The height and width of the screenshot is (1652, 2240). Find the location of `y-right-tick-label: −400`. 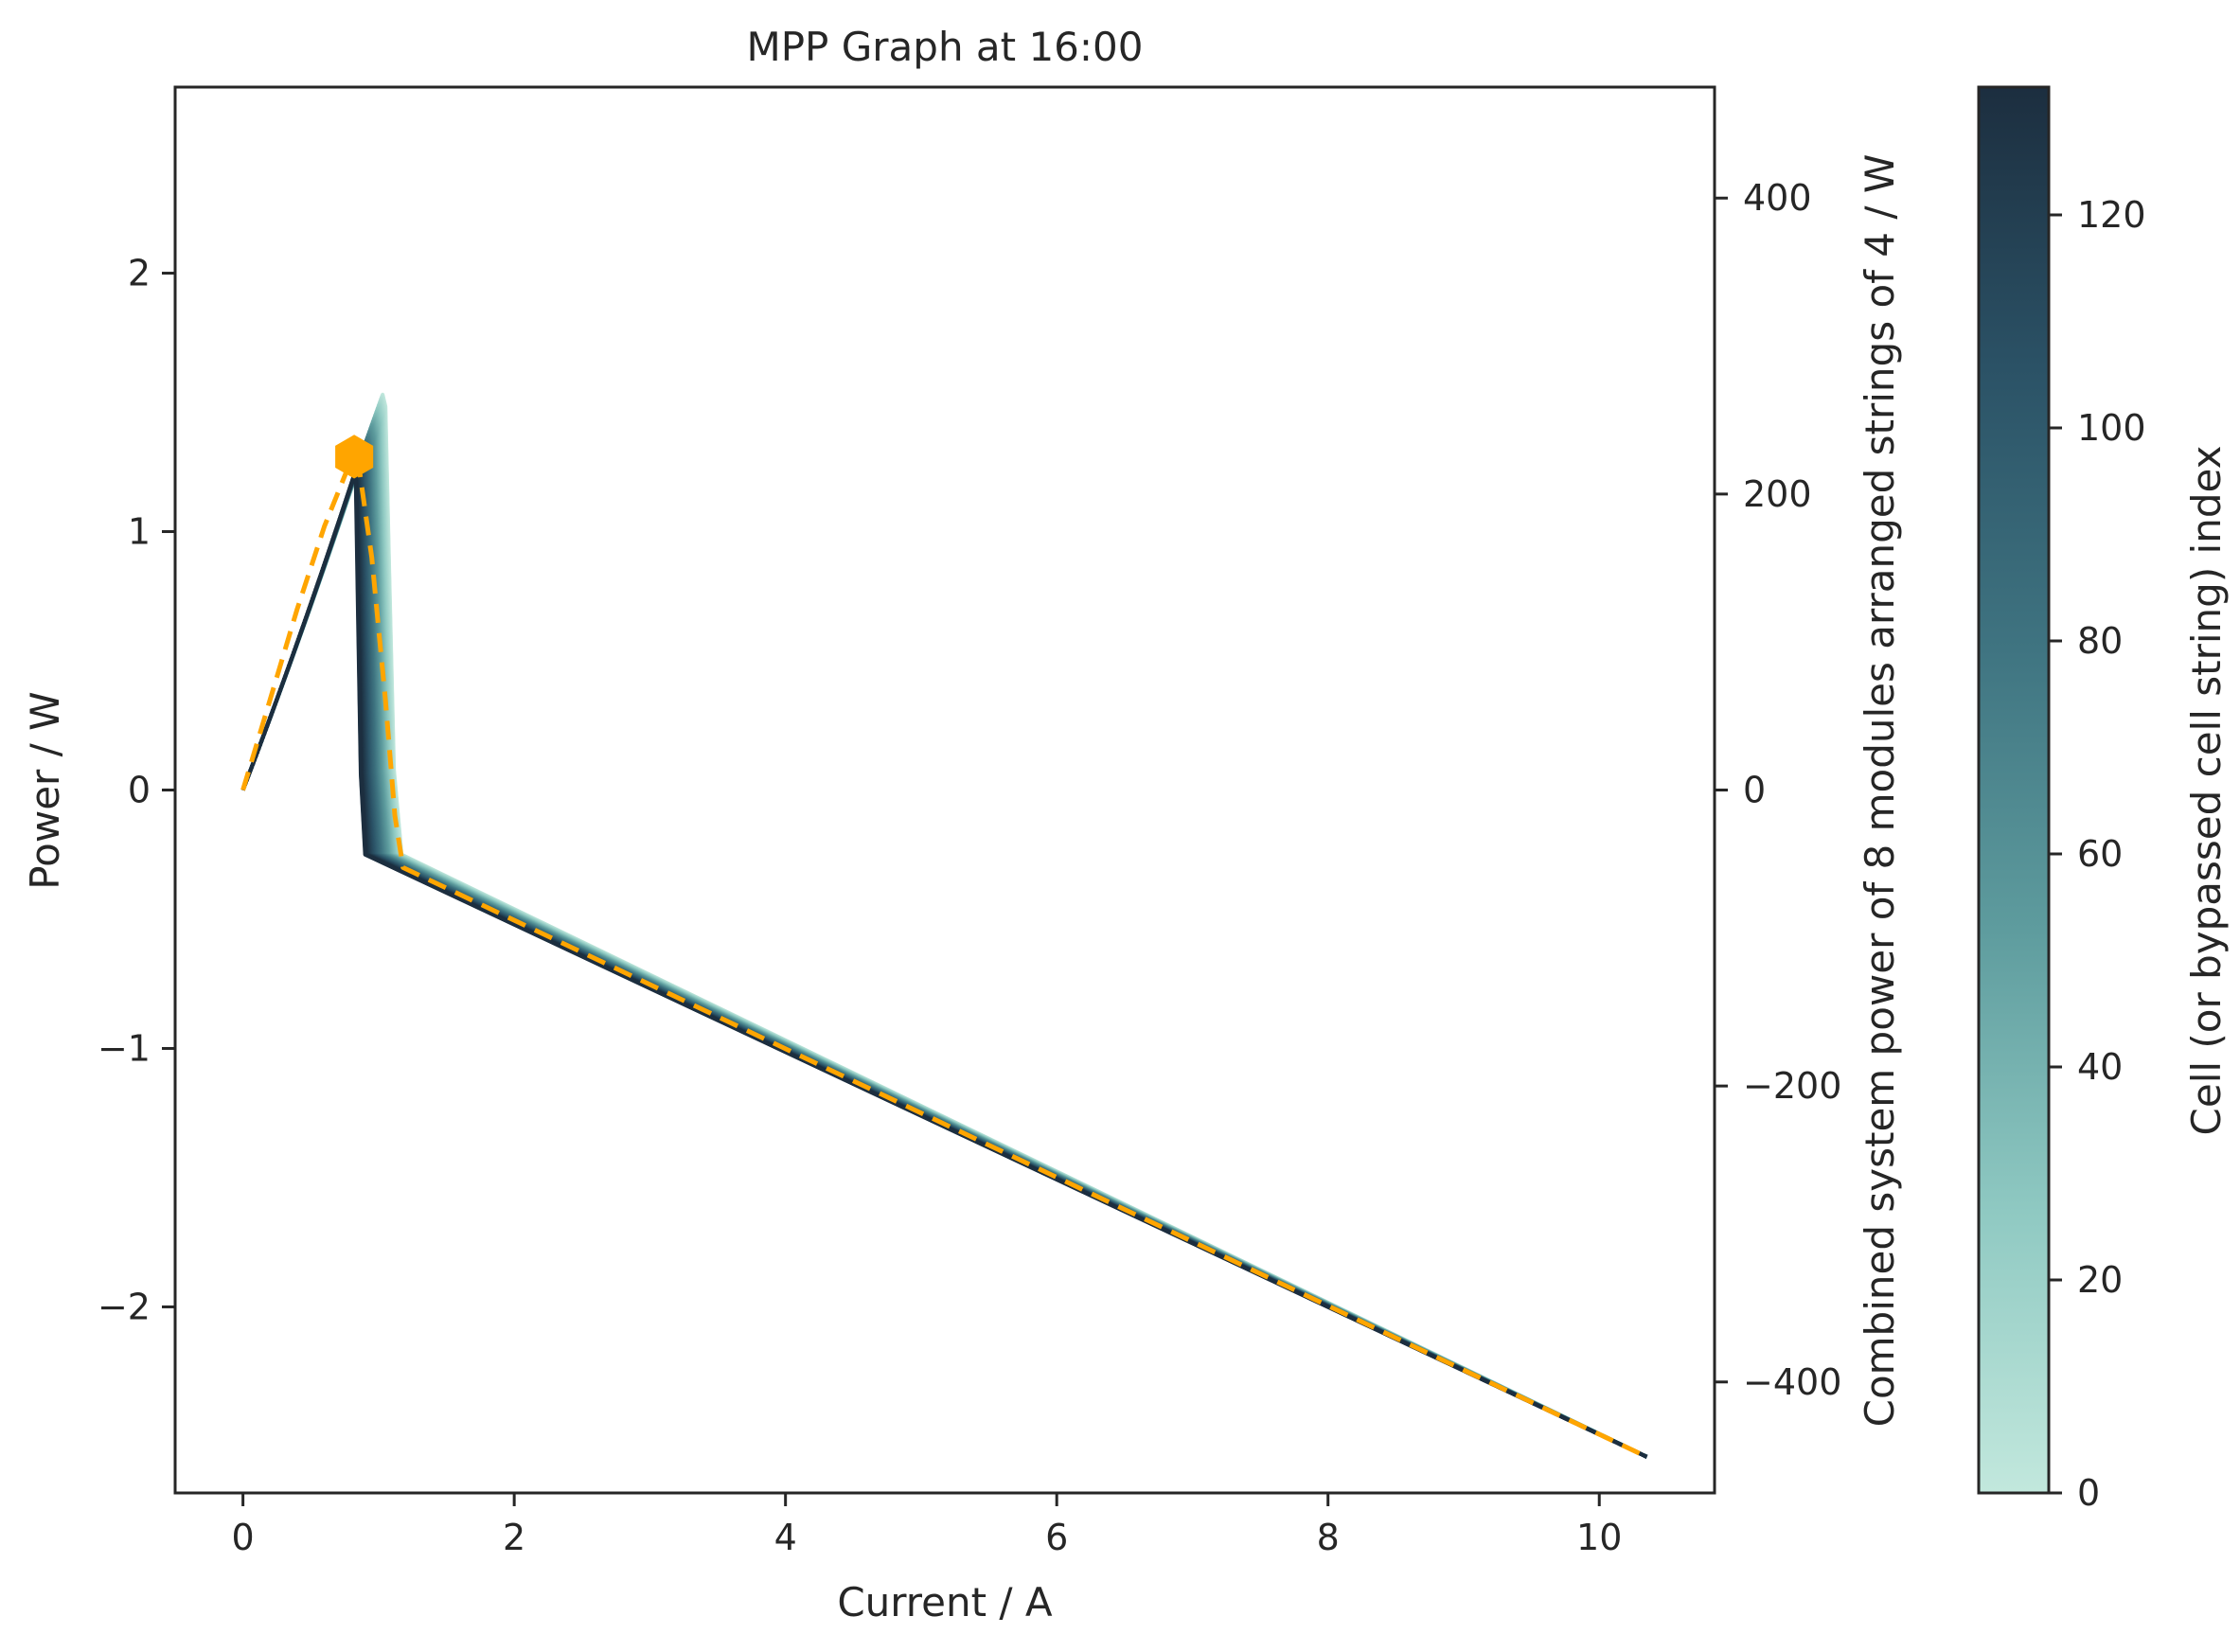

y-right-tick-label: −400 is located at coordinates (1792, 1382).